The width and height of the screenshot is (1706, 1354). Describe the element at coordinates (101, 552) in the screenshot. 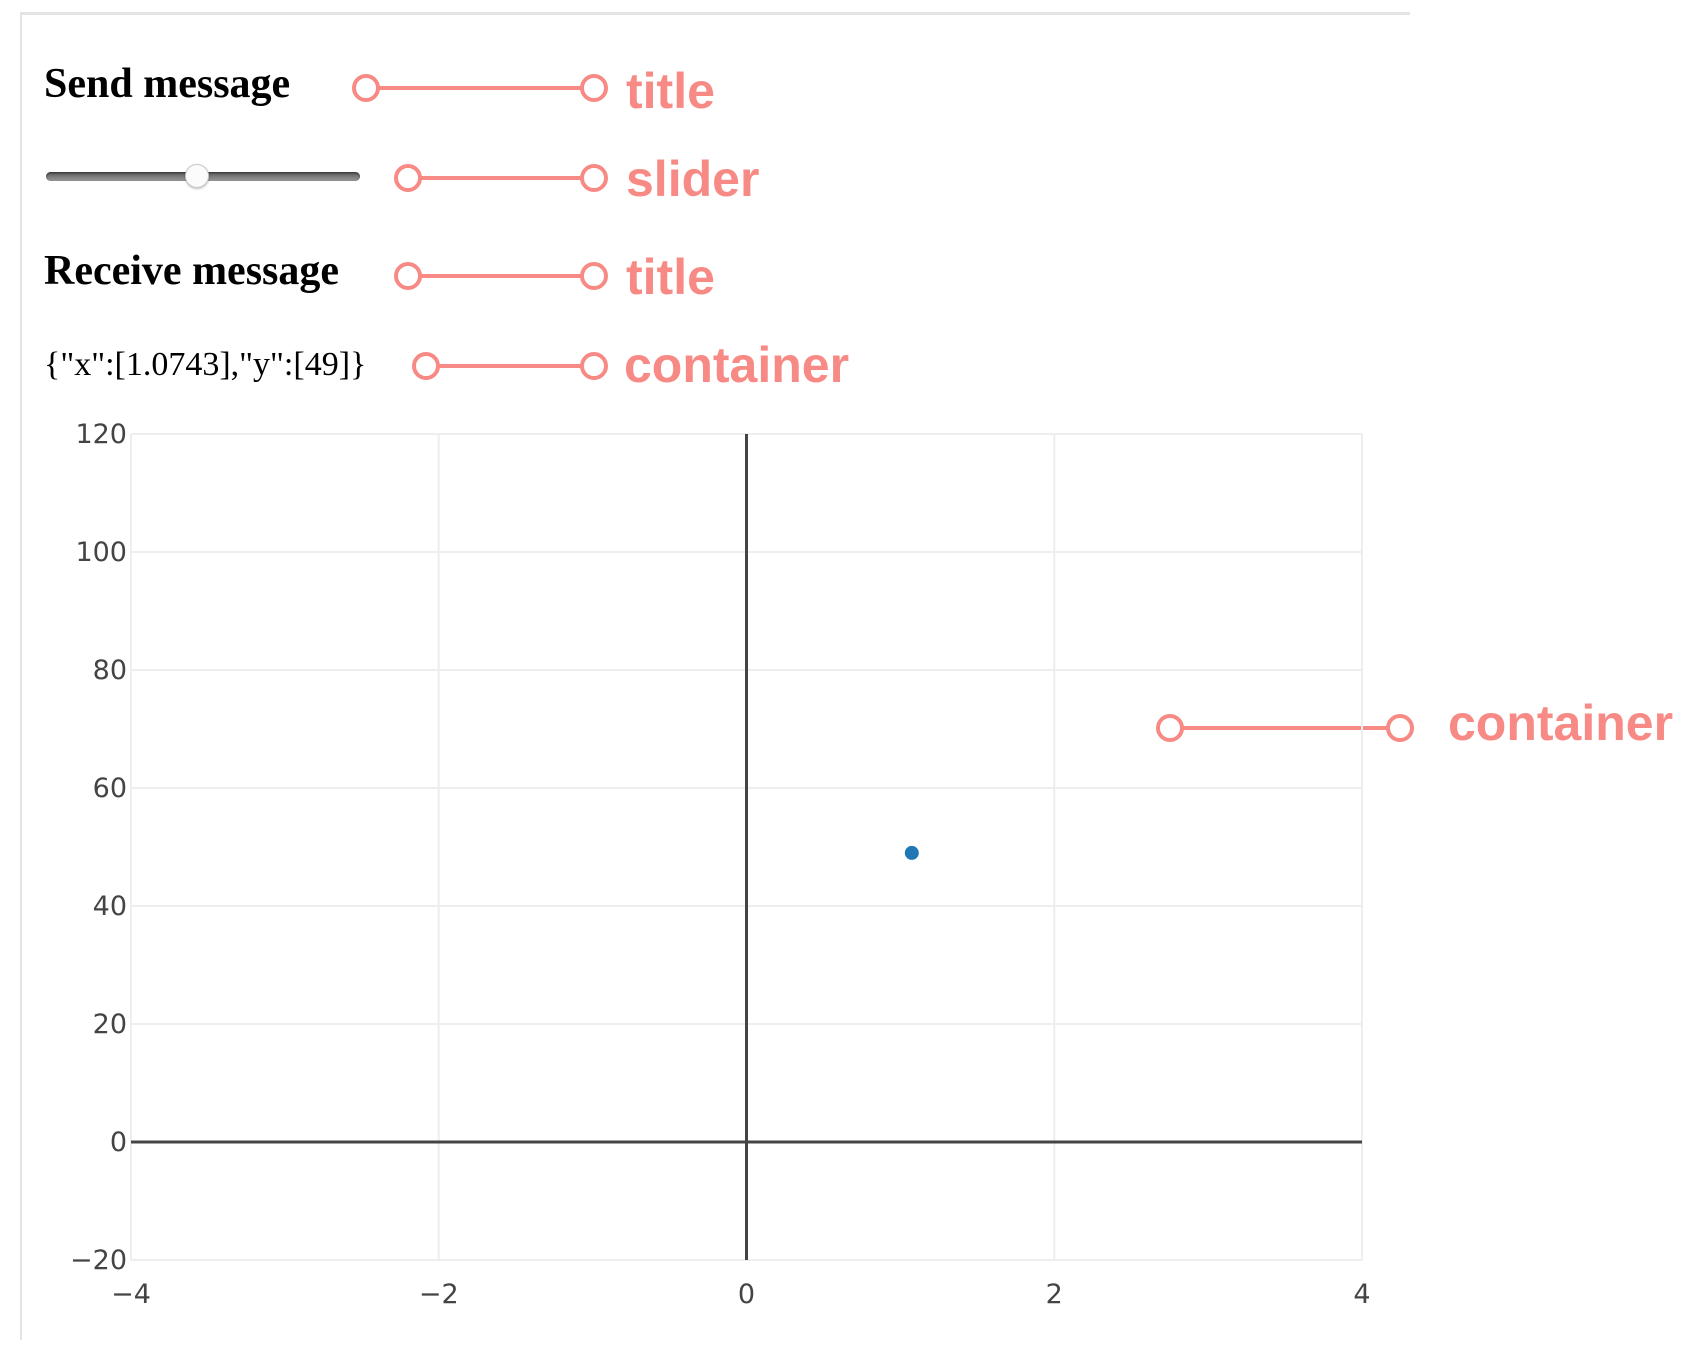

I see `y-tick-label: 100` at that location.